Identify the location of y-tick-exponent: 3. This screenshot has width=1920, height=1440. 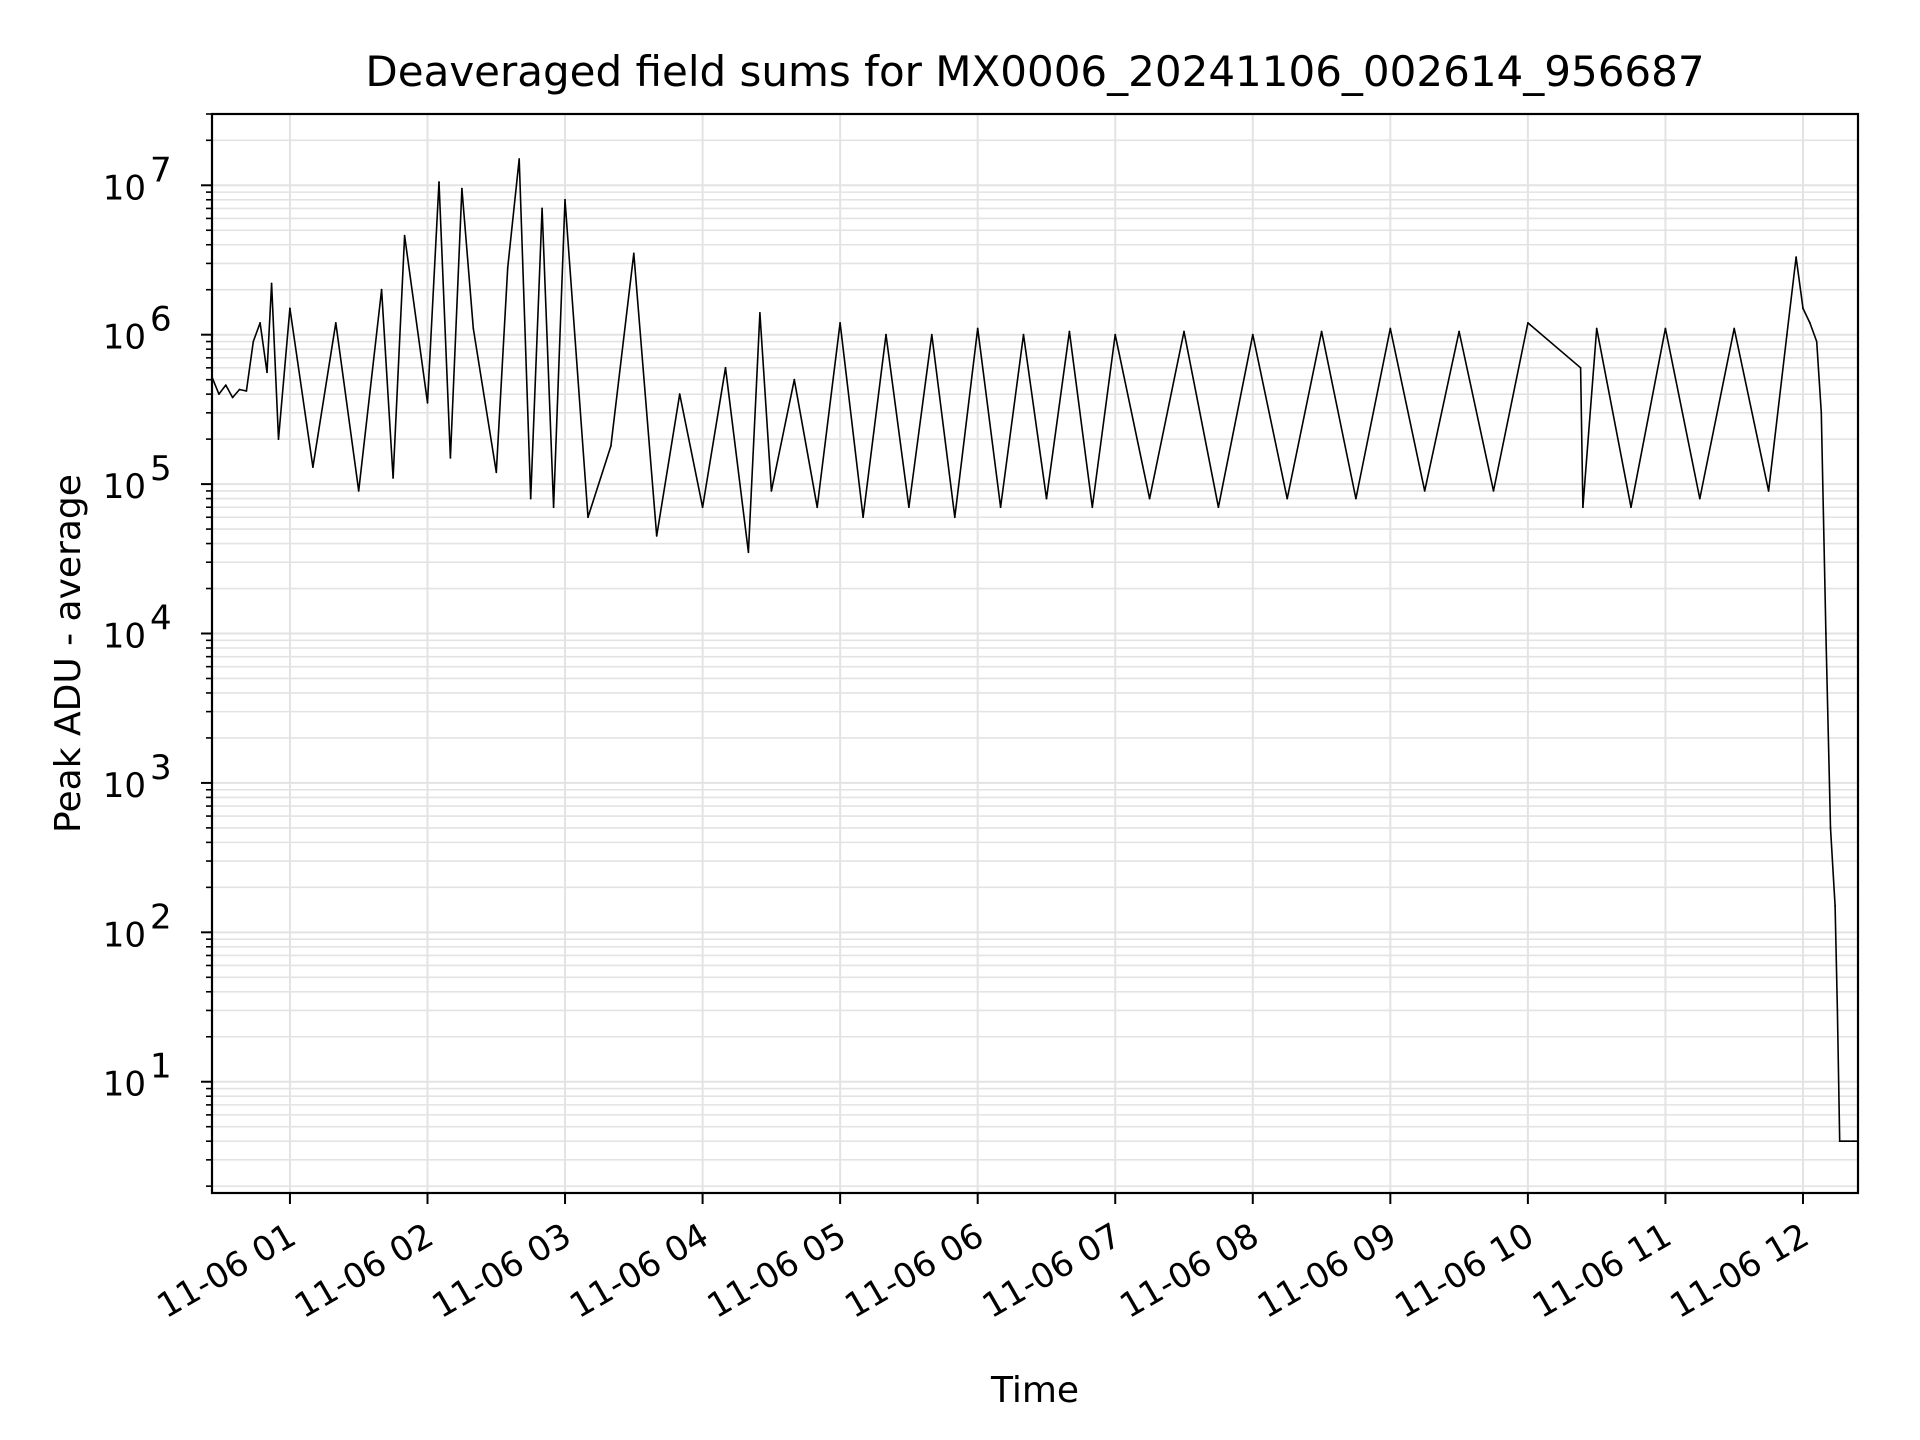
(161, 768).